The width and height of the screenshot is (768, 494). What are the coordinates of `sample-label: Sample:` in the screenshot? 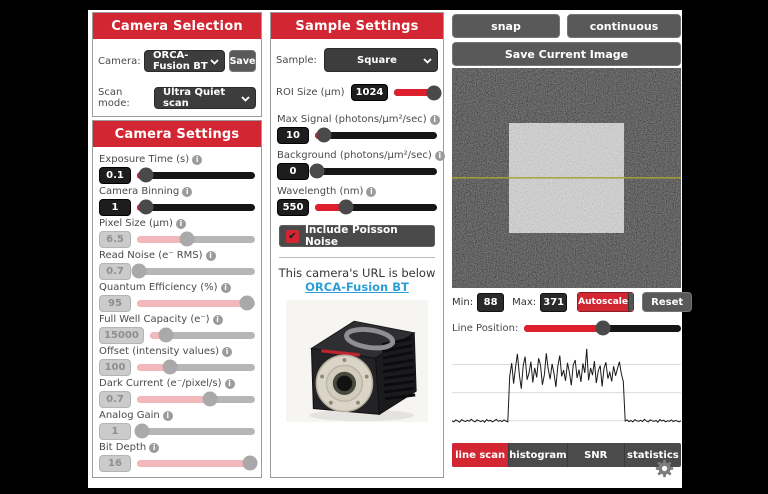 It's located at (296, 60).